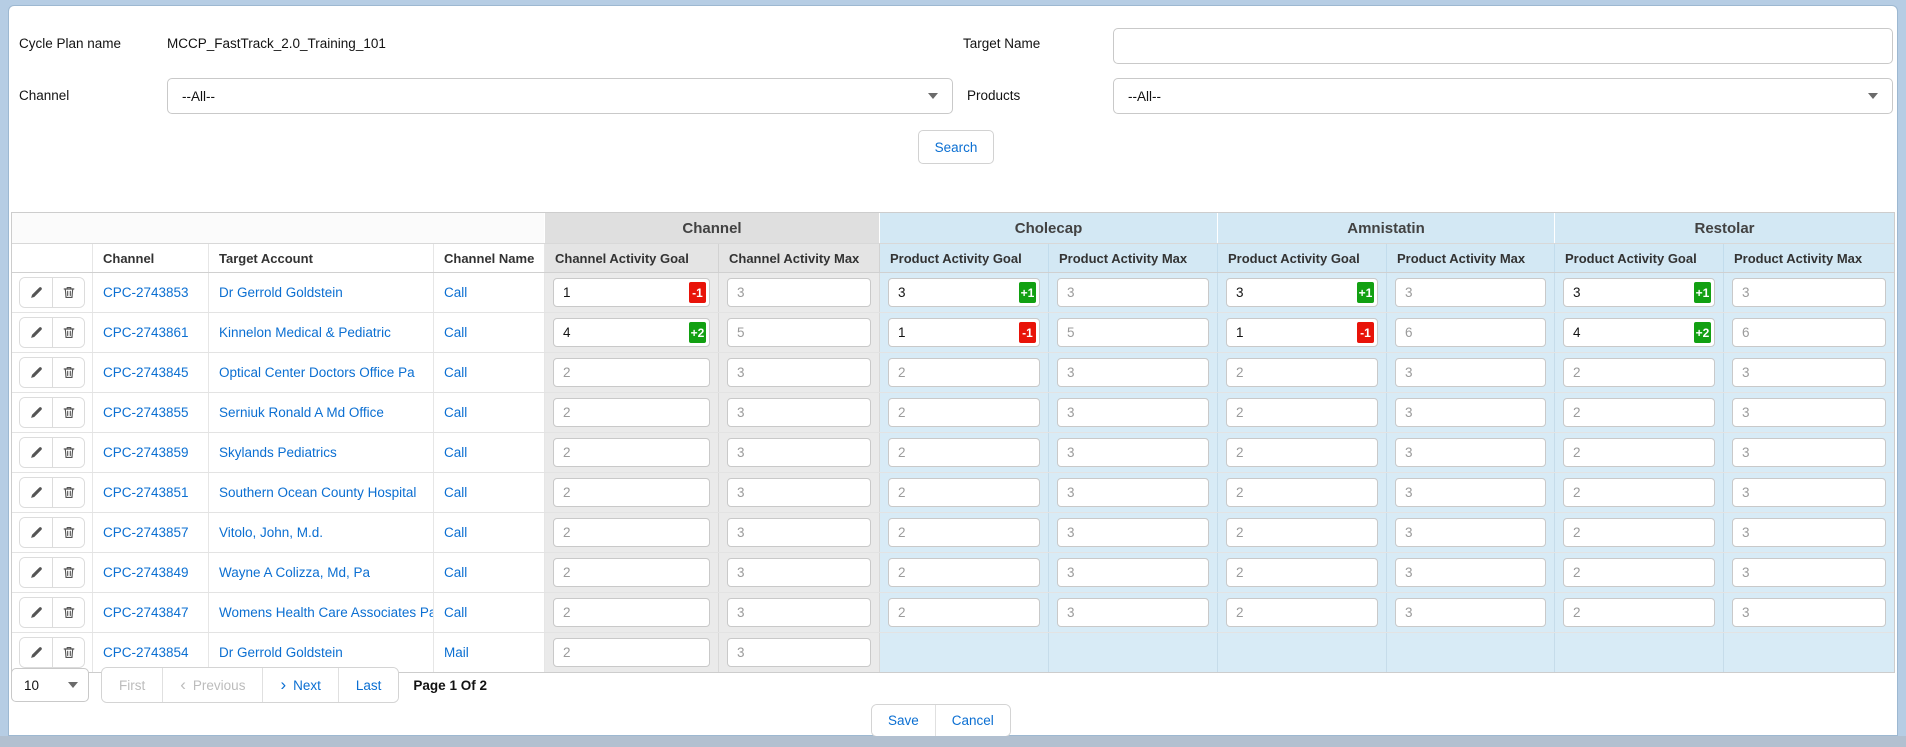 The image size is (1906, 747). Describe the element at coordinates (368, 685) in the screenshot. I see `last-page-button: Last` at that location.